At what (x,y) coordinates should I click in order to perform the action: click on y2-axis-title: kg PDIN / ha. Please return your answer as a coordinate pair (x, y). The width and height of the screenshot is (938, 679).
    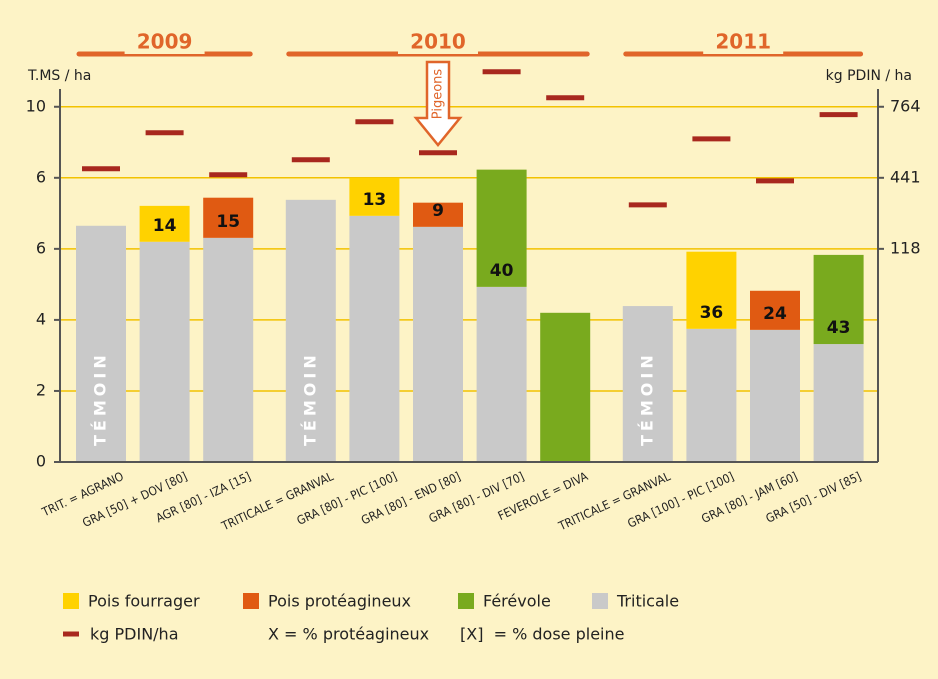
    Looking at the image, I should click on (869, 76).